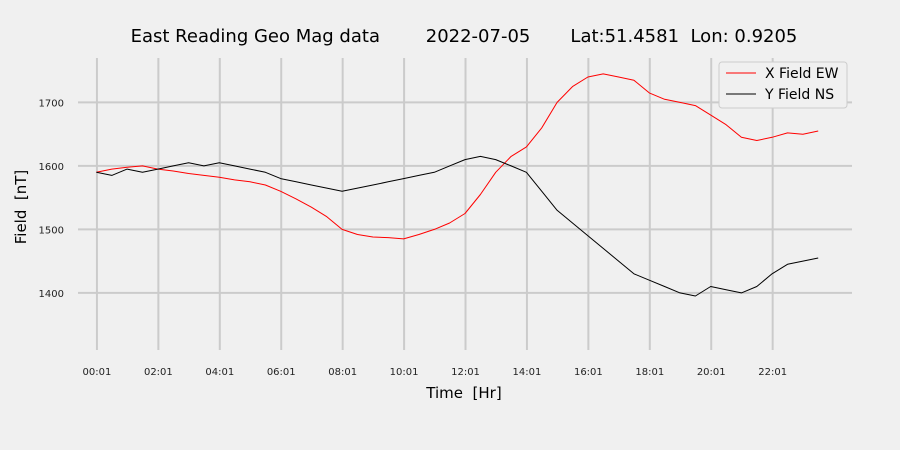 This screenshot has width=900, height=450. I want to click on x-tick-label: 08:01, so click(342, 372).